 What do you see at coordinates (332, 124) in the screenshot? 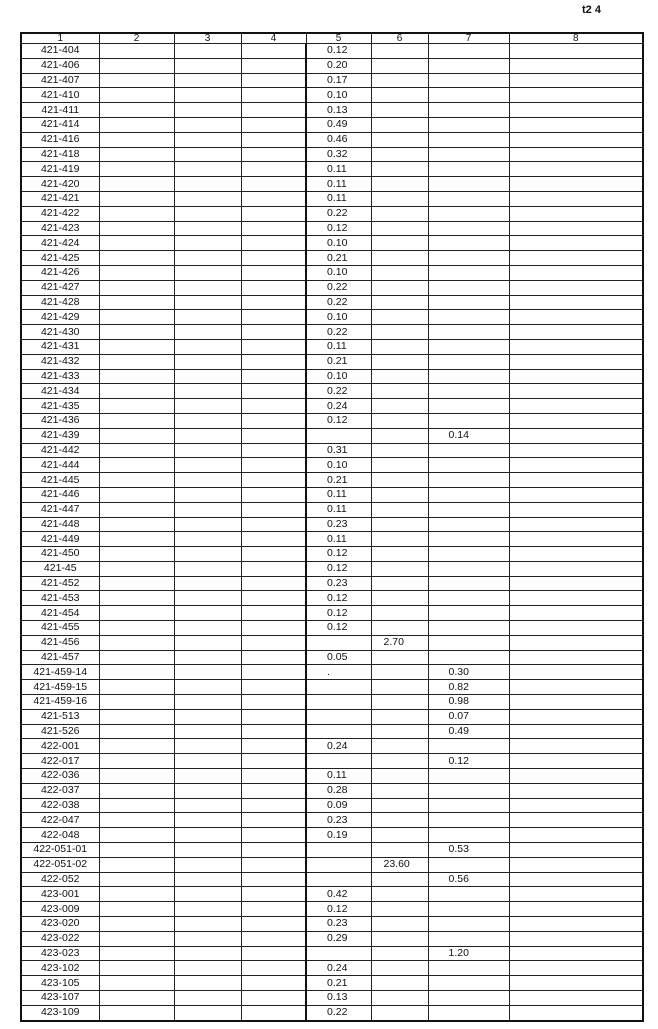
I see `table-row: 421-414 0.49` at bounding box center [332, 124].